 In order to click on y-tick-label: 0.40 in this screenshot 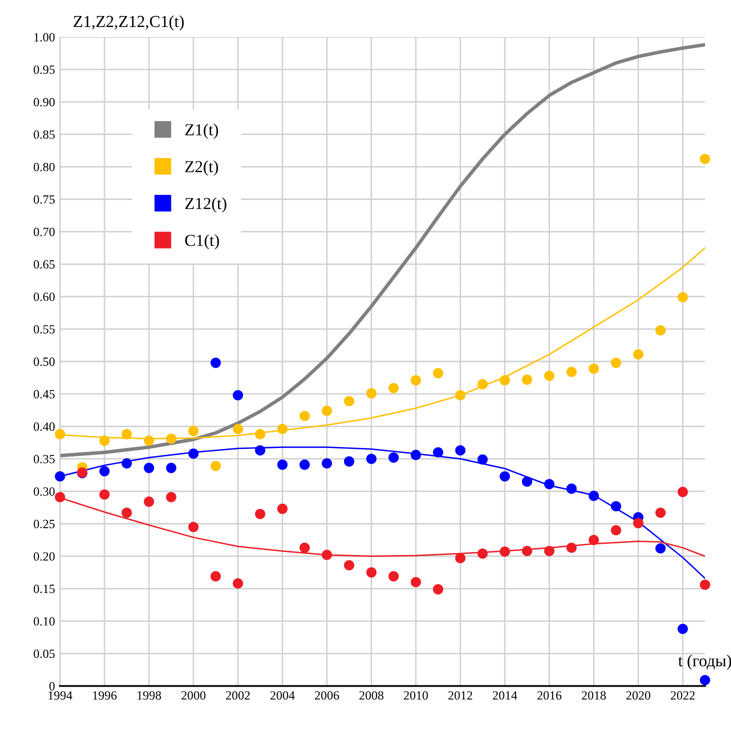, I will do `click(44, 426)`.